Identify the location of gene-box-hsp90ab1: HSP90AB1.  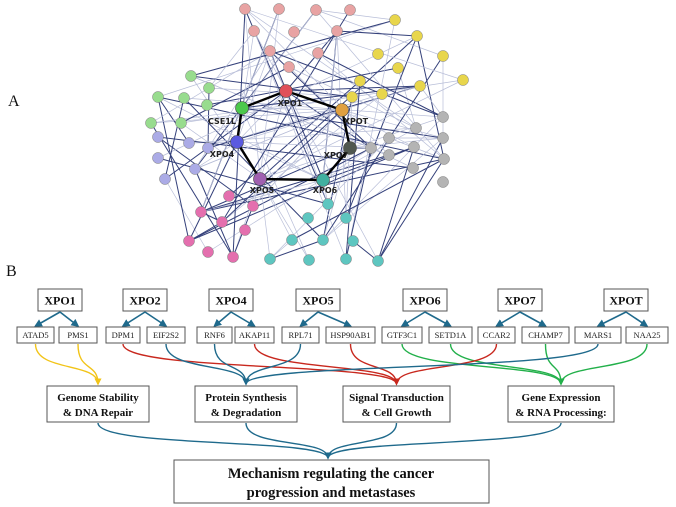
(350, 335).